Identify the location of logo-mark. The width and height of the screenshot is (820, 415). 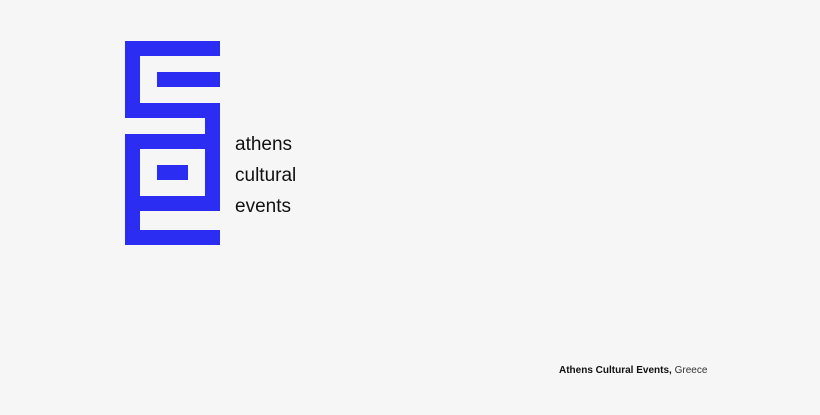
(172, 143).